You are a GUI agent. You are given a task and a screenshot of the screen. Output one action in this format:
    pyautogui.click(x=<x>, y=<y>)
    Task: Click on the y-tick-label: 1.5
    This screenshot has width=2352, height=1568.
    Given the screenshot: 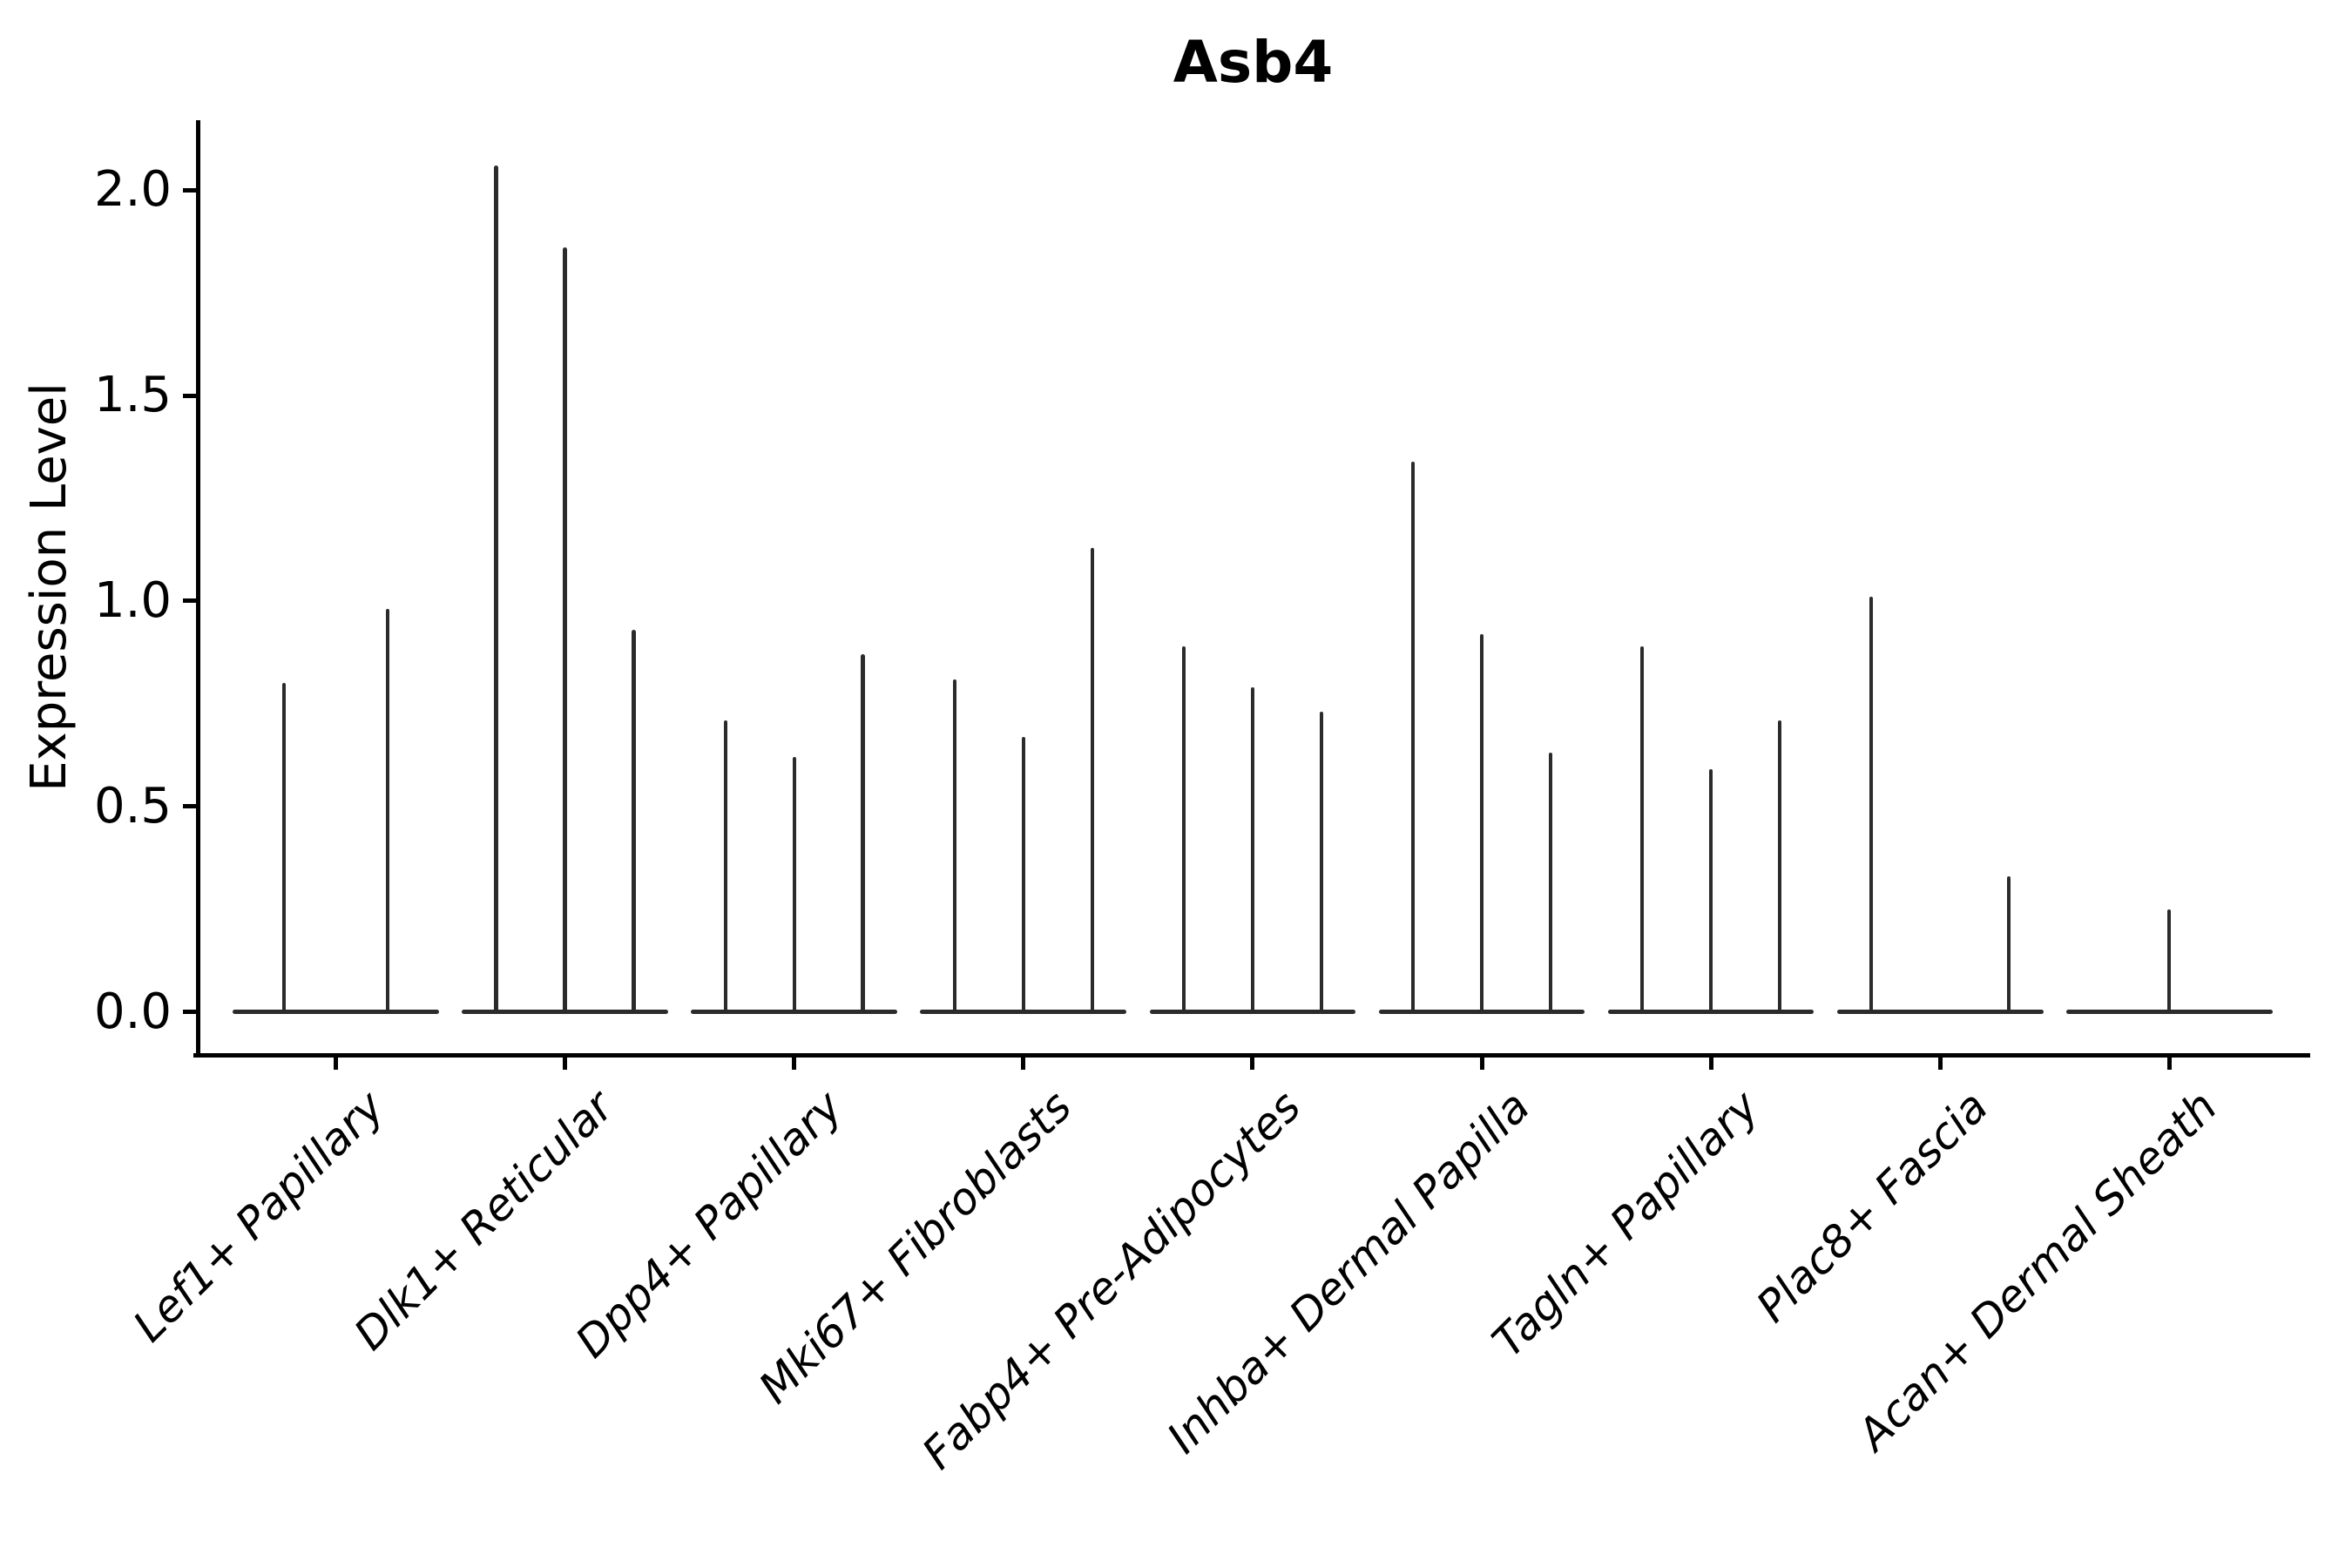 What is the action you would take?
    pyautogui.click(x=132, y=395)
    